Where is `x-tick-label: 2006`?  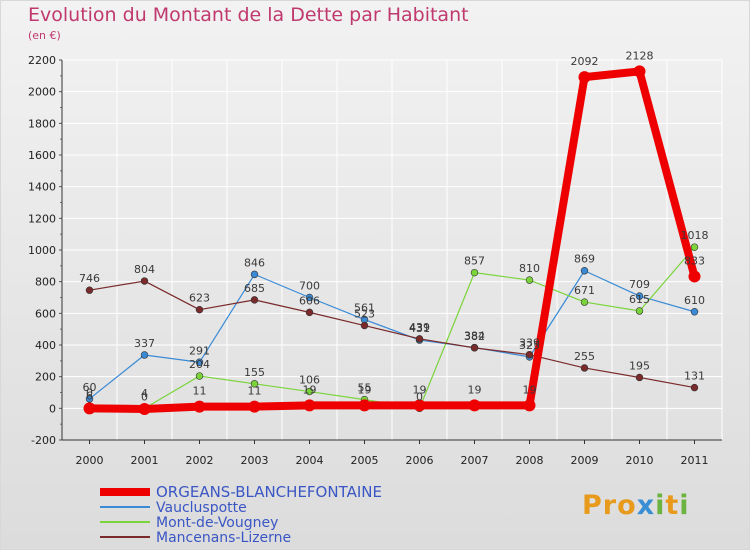 x-tick-label: 2006 is located at coordinates (420, 460).